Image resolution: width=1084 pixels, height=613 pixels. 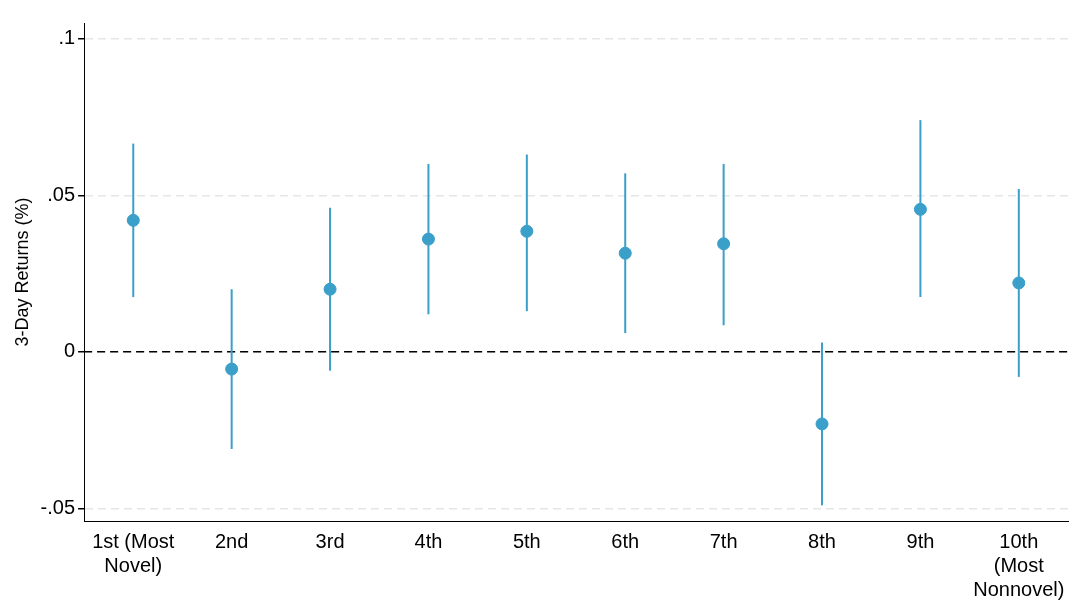 What do you see at coordinates (330, 540) in the screenshot?
I see `x-tick-label: 3rd` at bounding box center [330, 540].